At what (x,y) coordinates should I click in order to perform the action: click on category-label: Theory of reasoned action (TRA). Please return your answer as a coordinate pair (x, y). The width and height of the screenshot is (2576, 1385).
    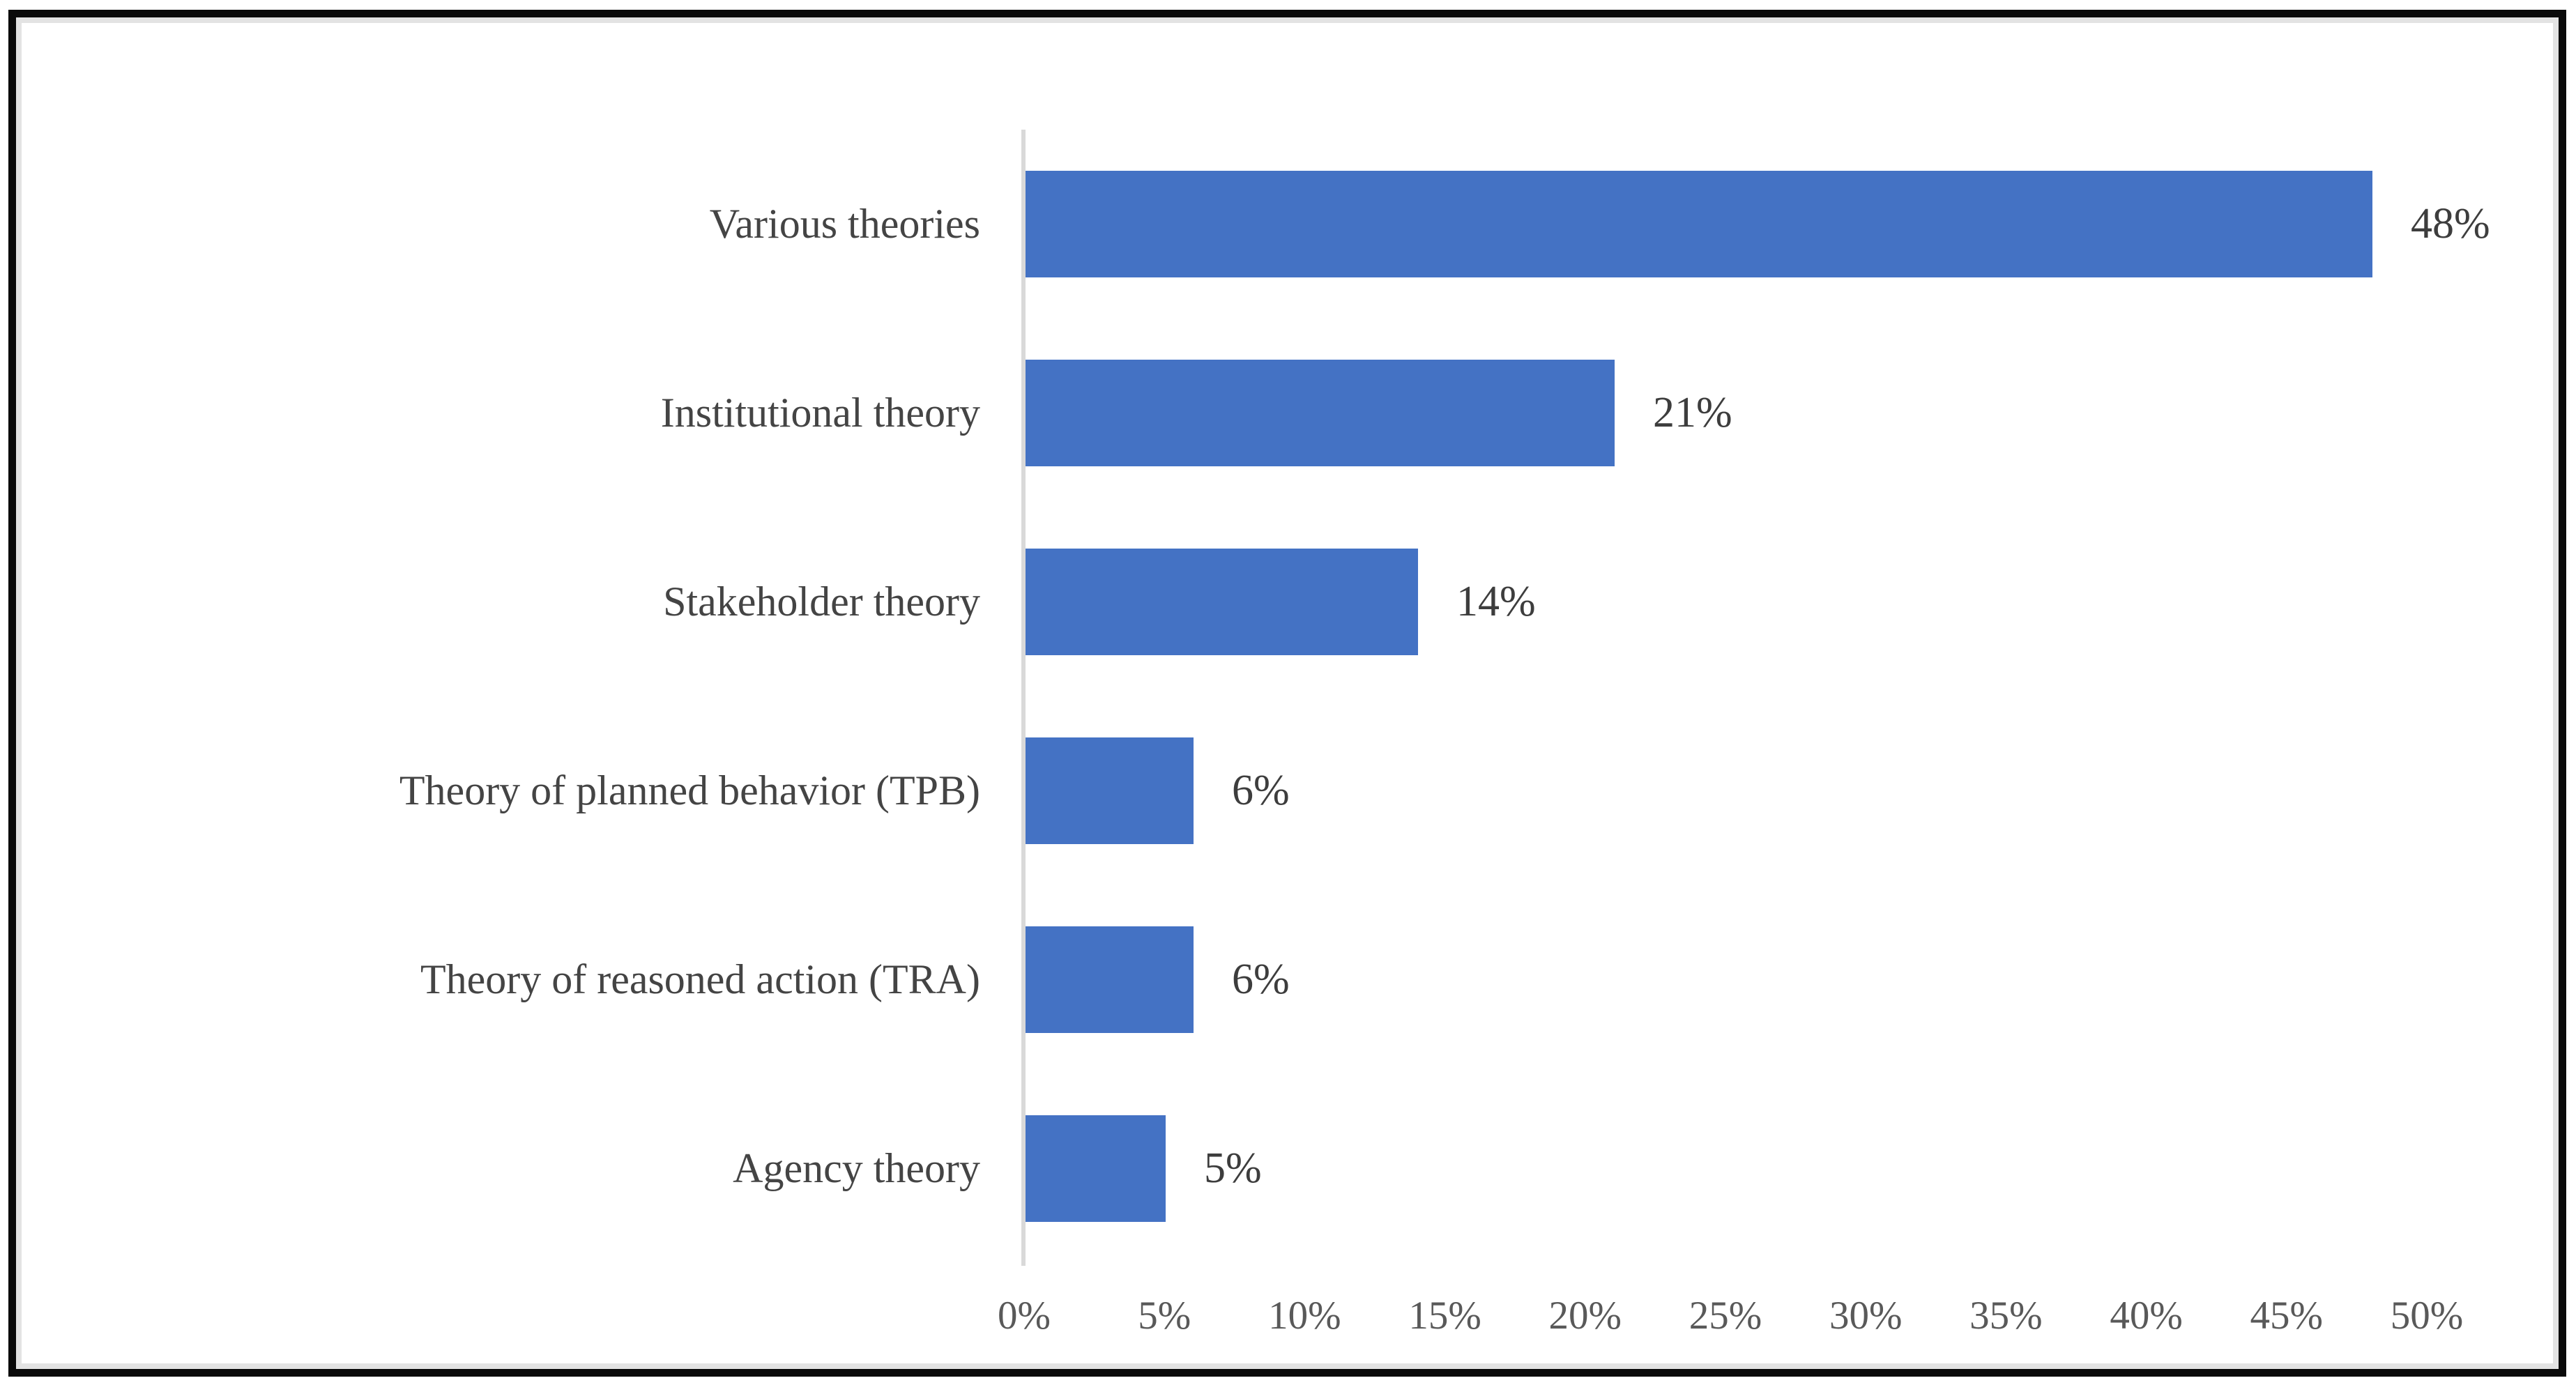
    Looking at the image, I should click on (700, 979).